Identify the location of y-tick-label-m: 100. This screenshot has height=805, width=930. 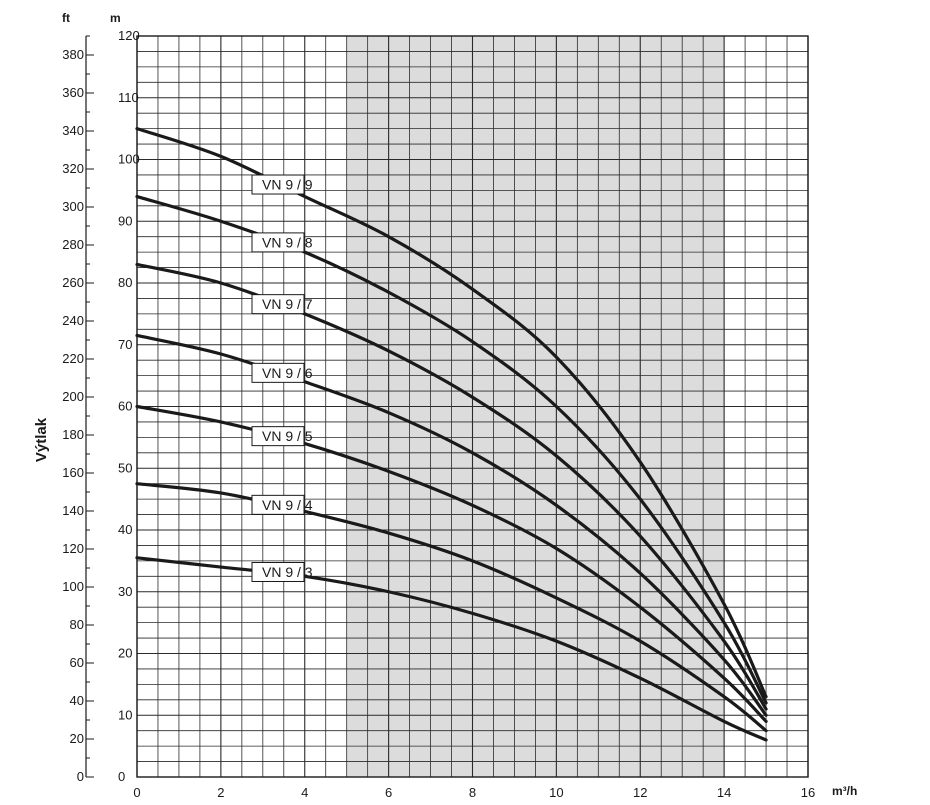
(129, 159).